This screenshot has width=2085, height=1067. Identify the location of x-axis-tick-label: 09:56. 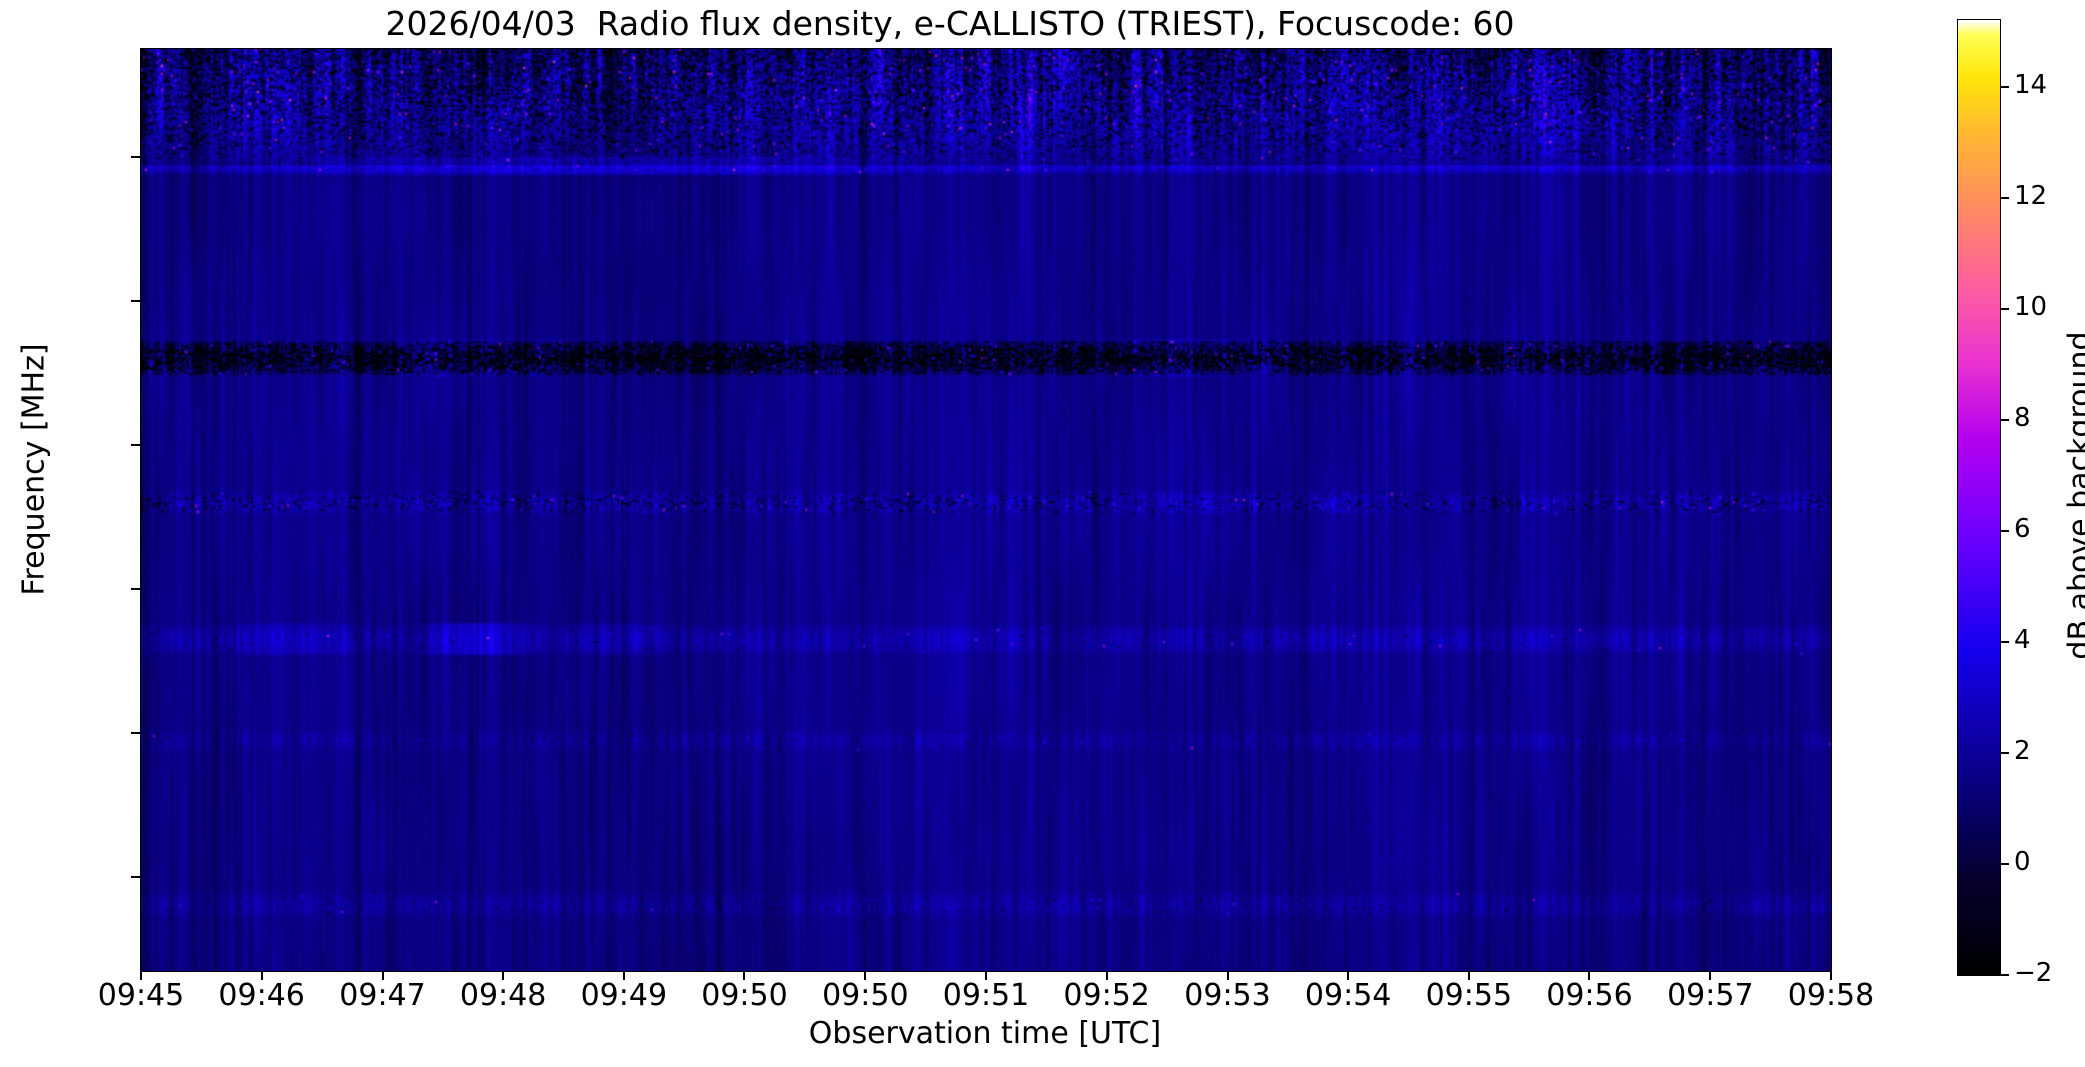
(1589, 995).